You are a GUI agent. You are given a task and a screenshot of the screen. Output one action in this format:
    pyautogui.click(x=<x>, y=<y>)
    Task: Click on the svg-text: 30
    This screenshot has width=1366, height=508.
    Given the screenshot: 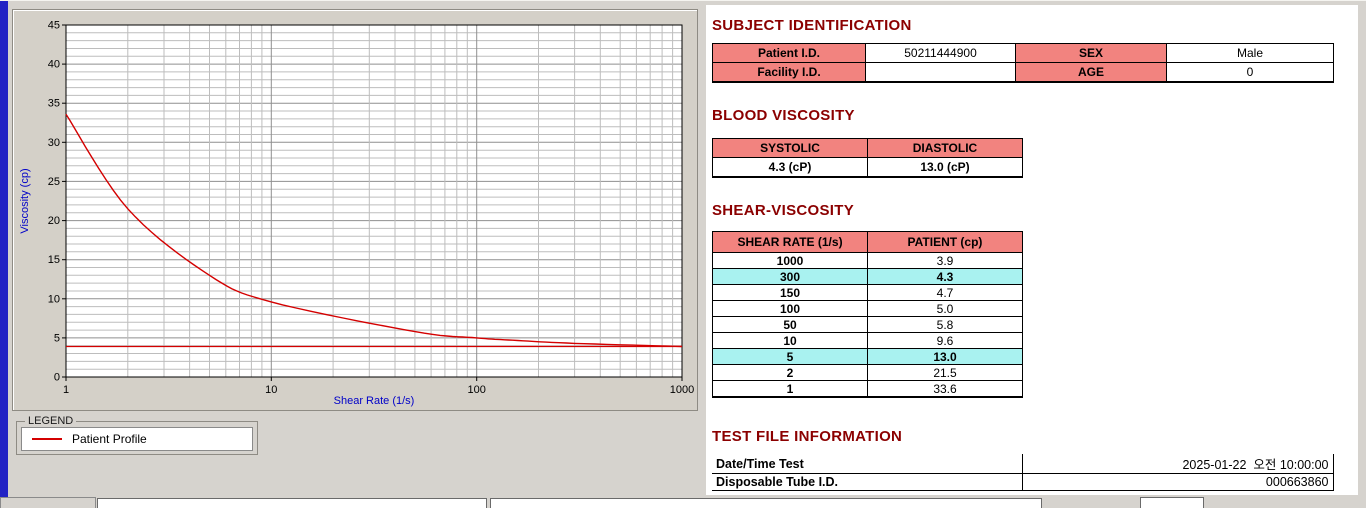 What is the action you would take?
    pyautogui.click(x=54, y=143)
    